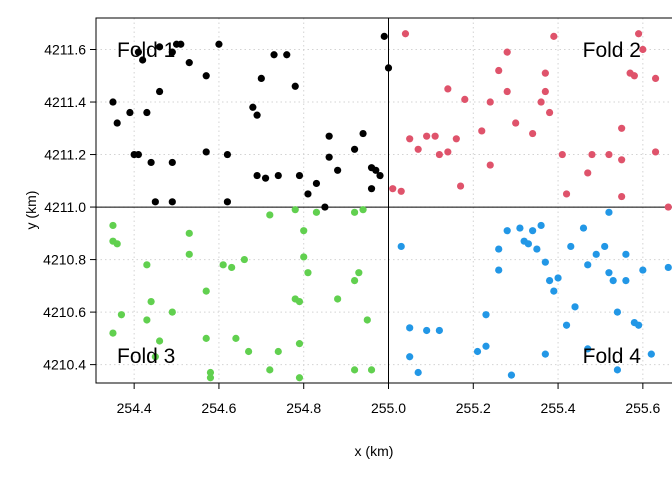 This screenshot has width=672, height=480. I want to click on y-tick-label: 4210.8, so click(64, 260).